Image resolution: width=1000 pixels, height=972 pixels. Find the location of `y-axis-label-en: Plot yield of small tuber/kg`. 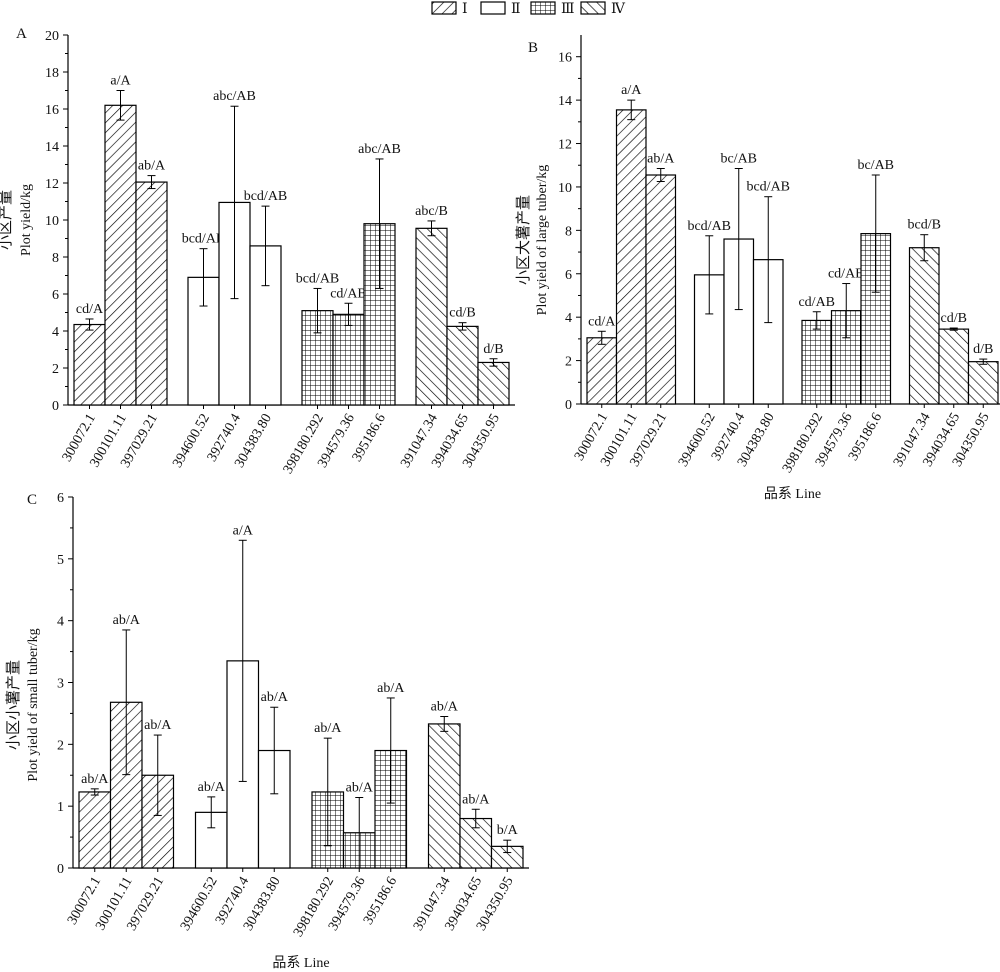

y-axis-label-en: Plot yield of small tuber/kg is located at coordinates (33, 704).